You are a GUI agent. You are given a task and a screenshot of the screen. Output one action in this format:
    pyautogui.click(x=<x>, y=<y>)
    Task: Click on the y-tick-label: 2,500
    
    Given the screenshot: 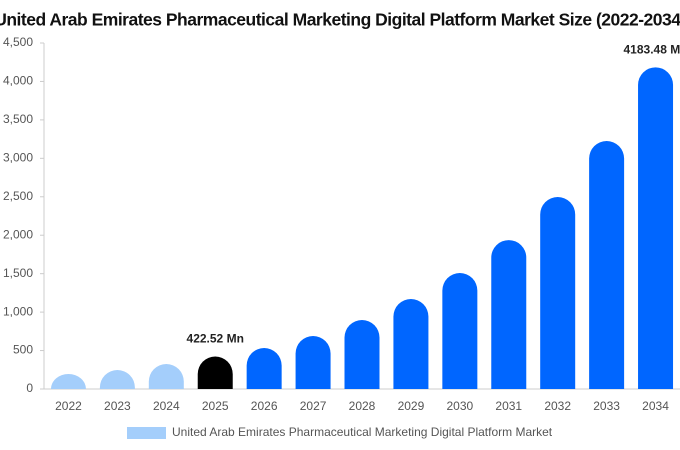 What is the action you would take?
    pyautogui.click(x=18, y=196)
    